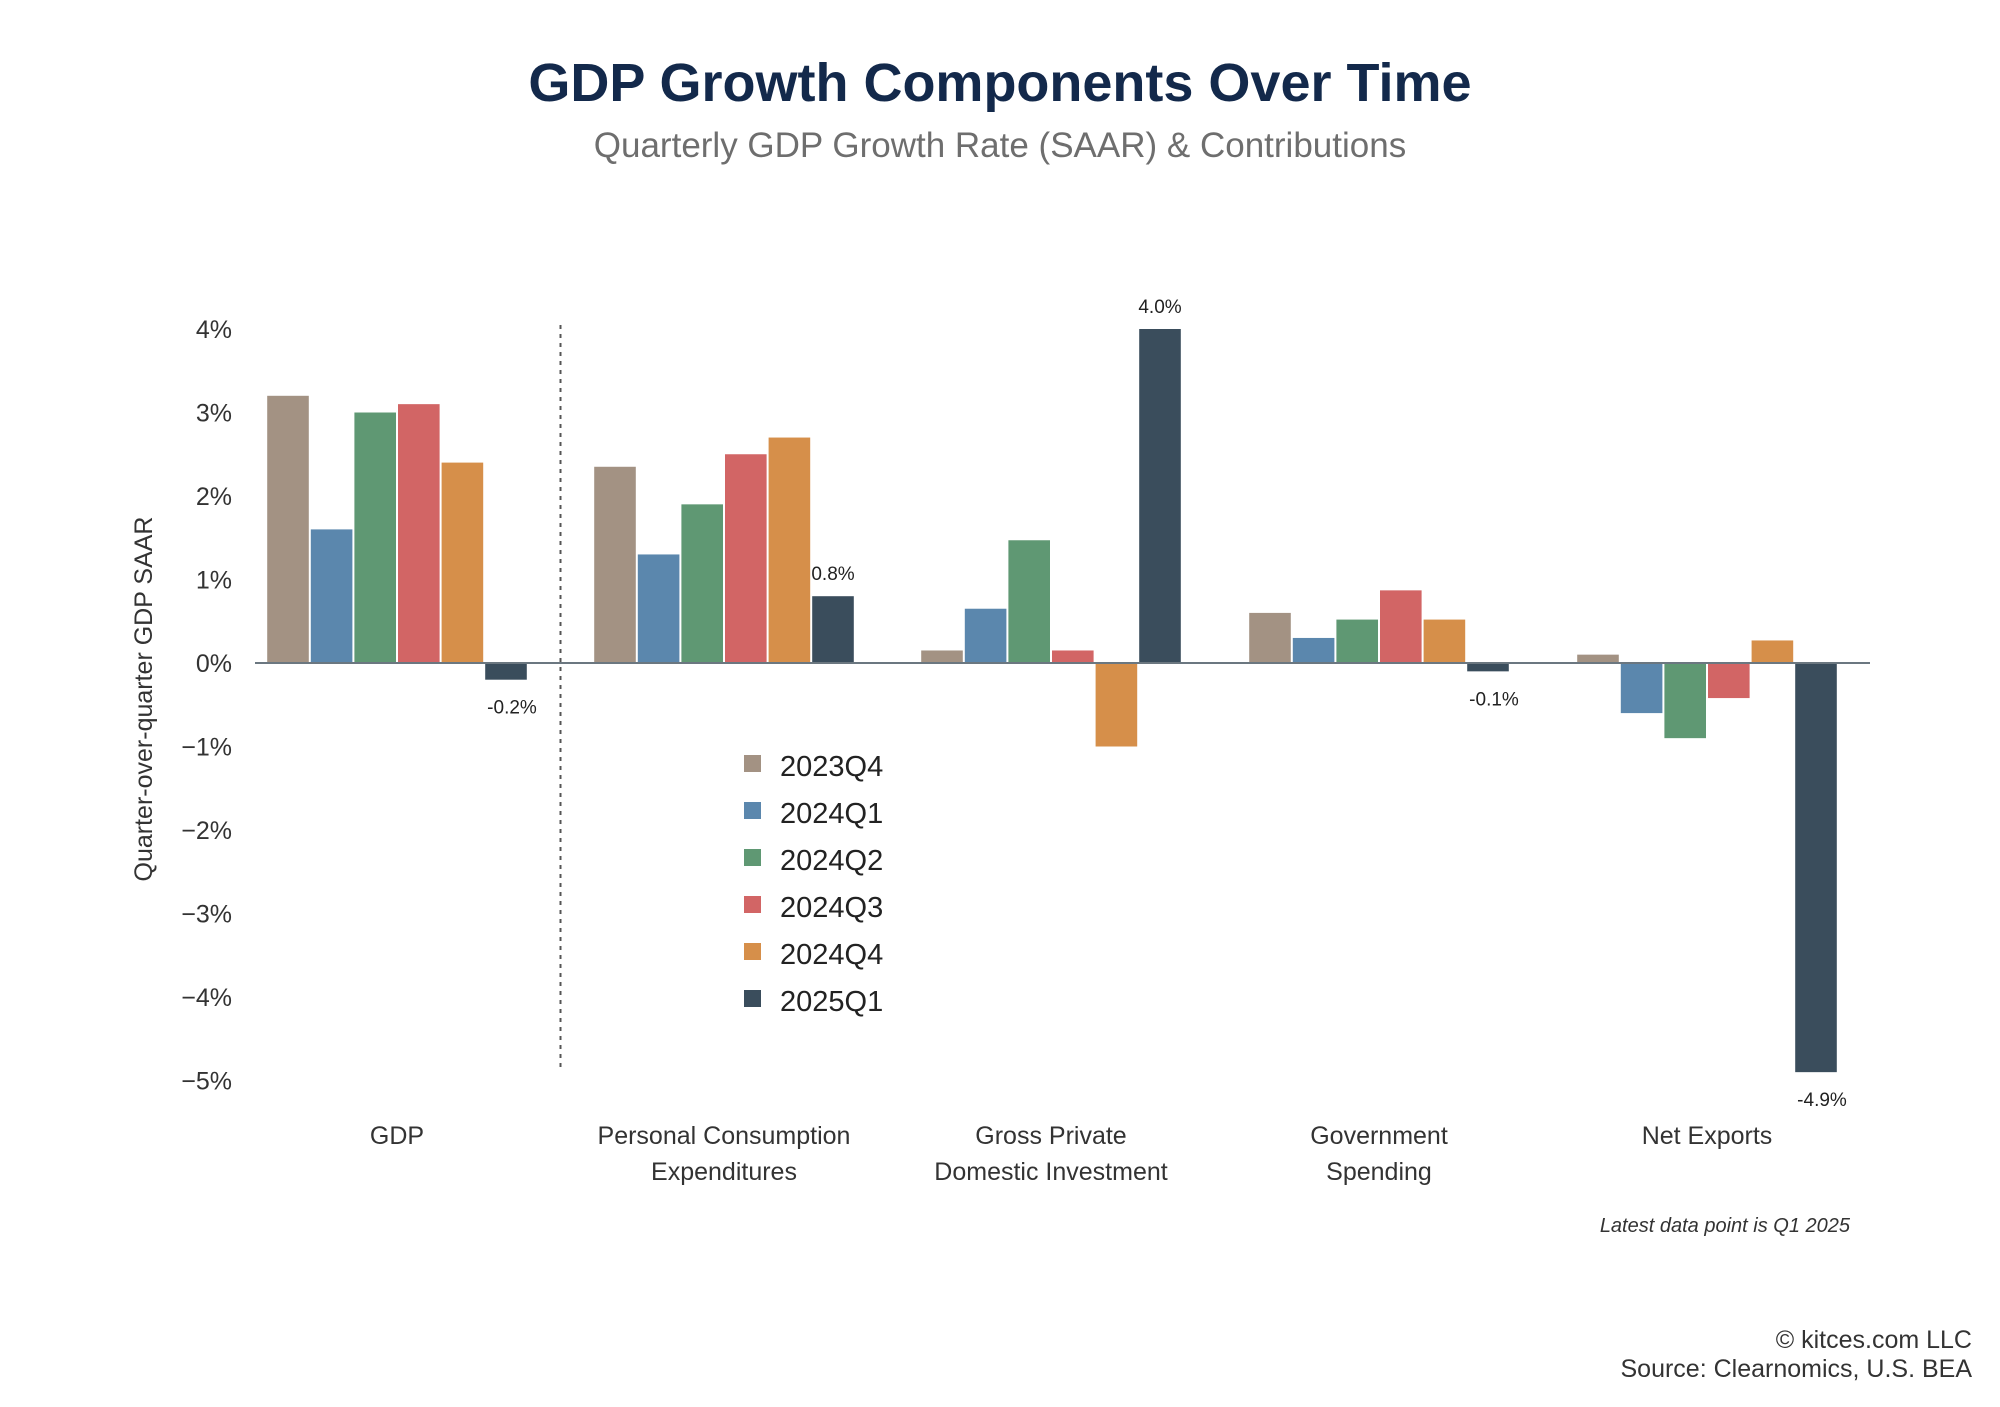 The image size is (2000, 1407). I want to click on category-label: Government, so click(1379, 1136).